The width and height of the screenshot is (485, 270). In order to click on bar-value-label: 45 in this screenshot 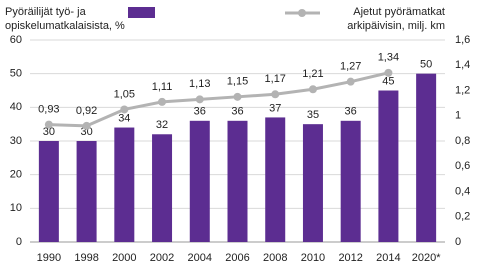, I will do `click(388, 81)`.